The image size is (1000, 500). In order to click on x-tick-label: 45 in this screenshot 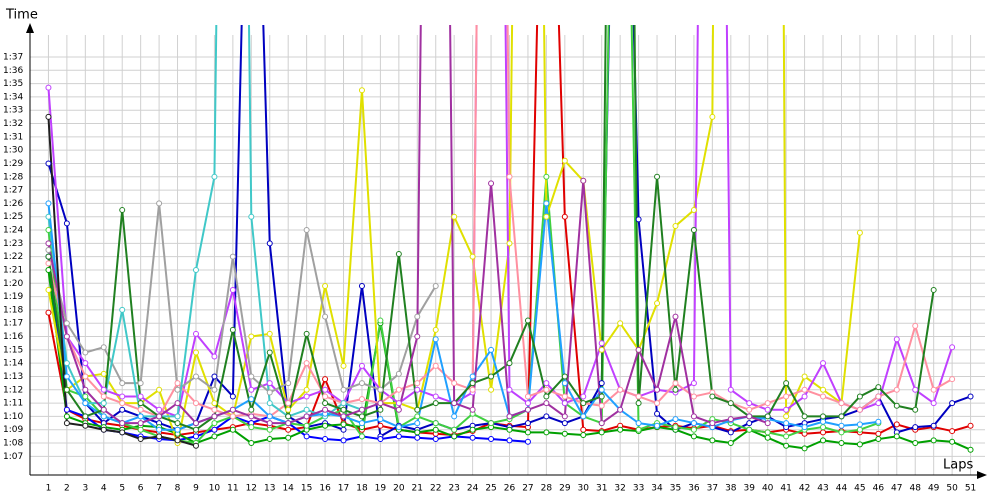, I will do `click(859, 489)`.